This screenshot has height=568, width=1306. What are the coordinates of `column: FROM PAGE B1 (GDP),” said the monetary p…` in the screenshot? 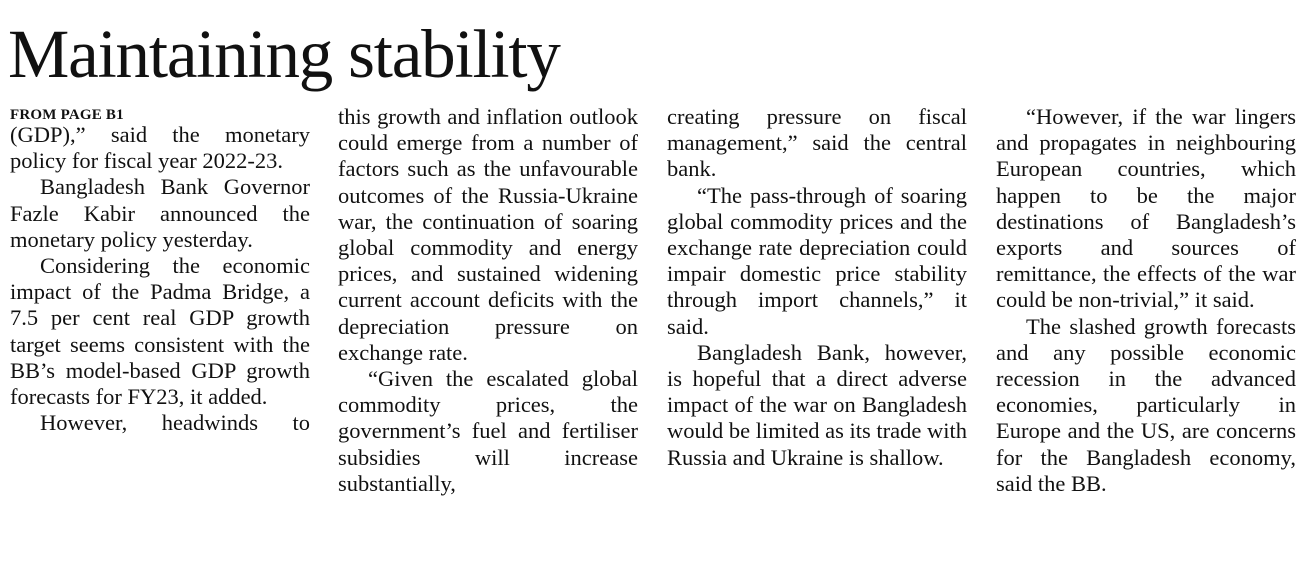 It's located at (160, 270).